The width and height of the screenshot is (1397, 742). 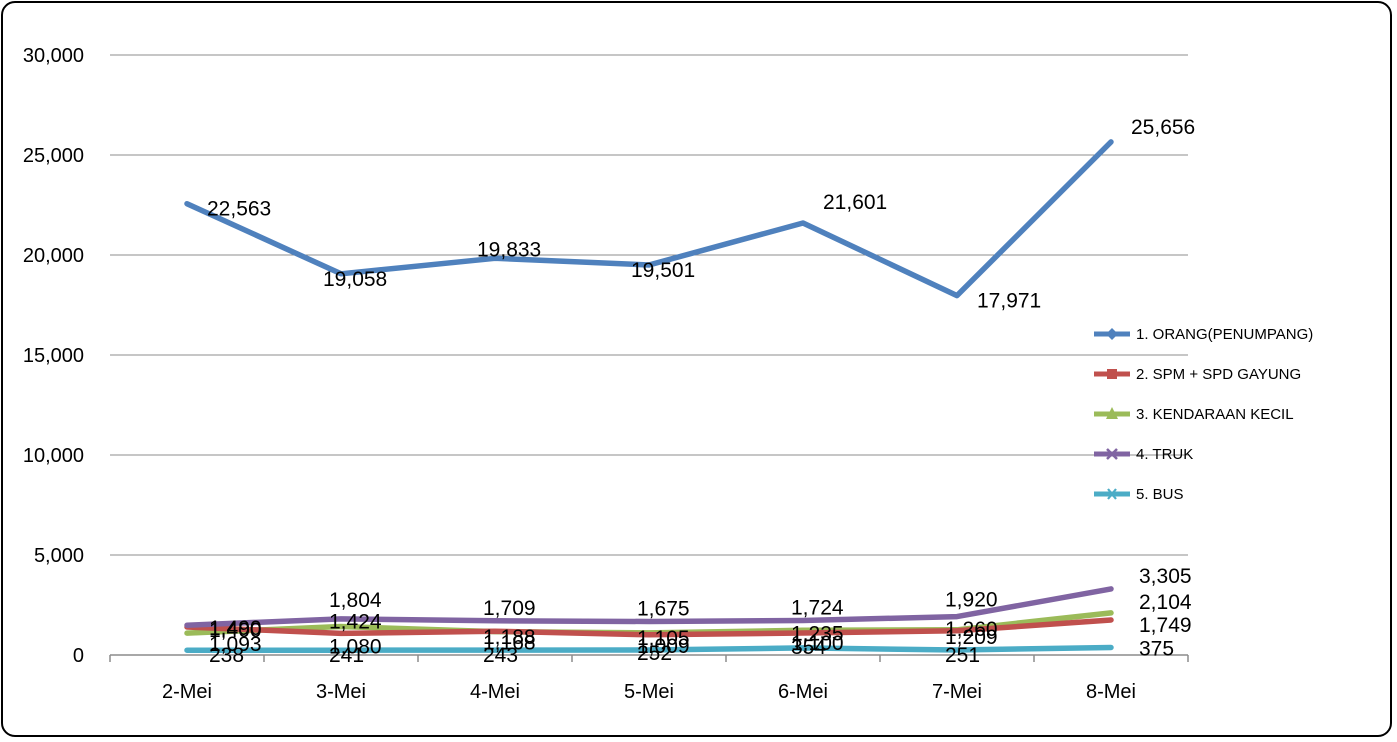 I want to click on legend-label: 4. TRUK, so click(x=1164, y=454).